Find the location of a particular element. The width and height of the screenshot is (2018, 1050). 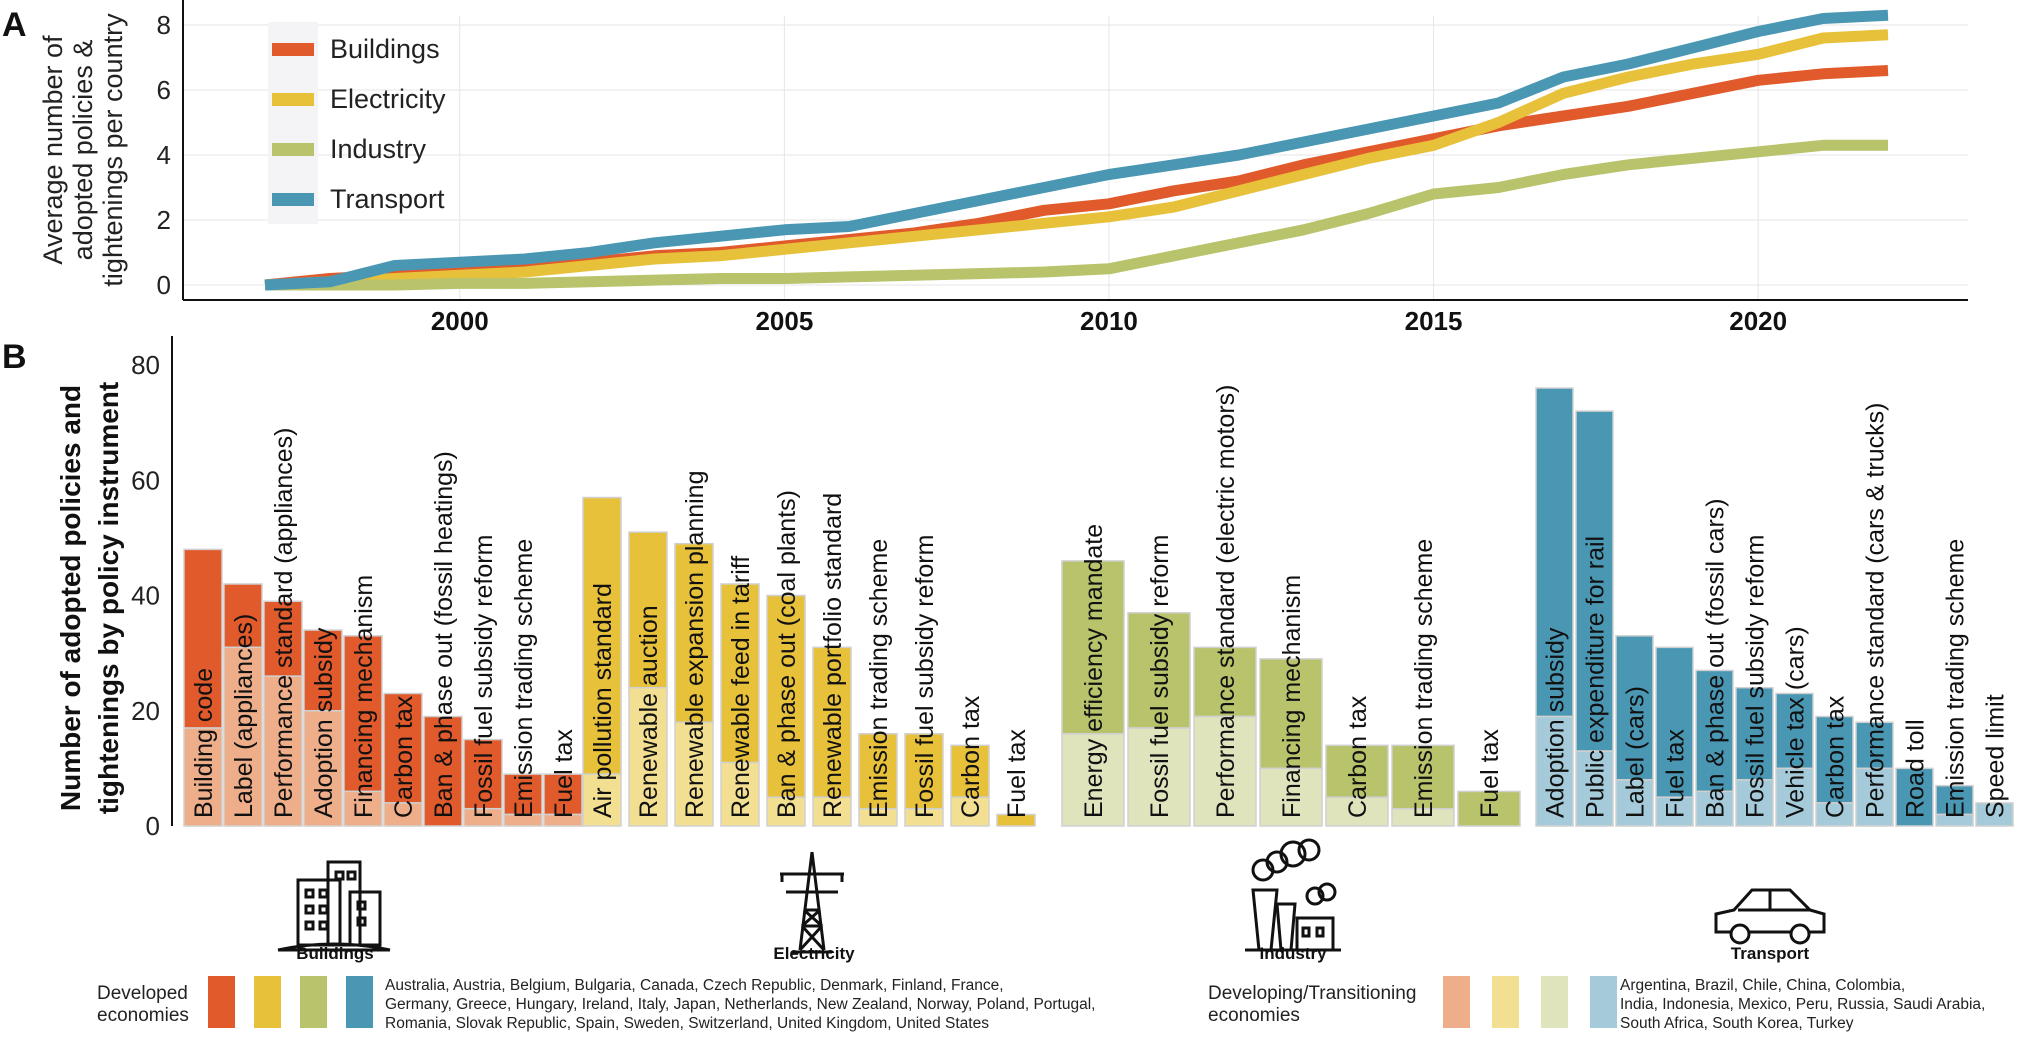

swatch-developing-transport is located at coordinates (1603, 1002).